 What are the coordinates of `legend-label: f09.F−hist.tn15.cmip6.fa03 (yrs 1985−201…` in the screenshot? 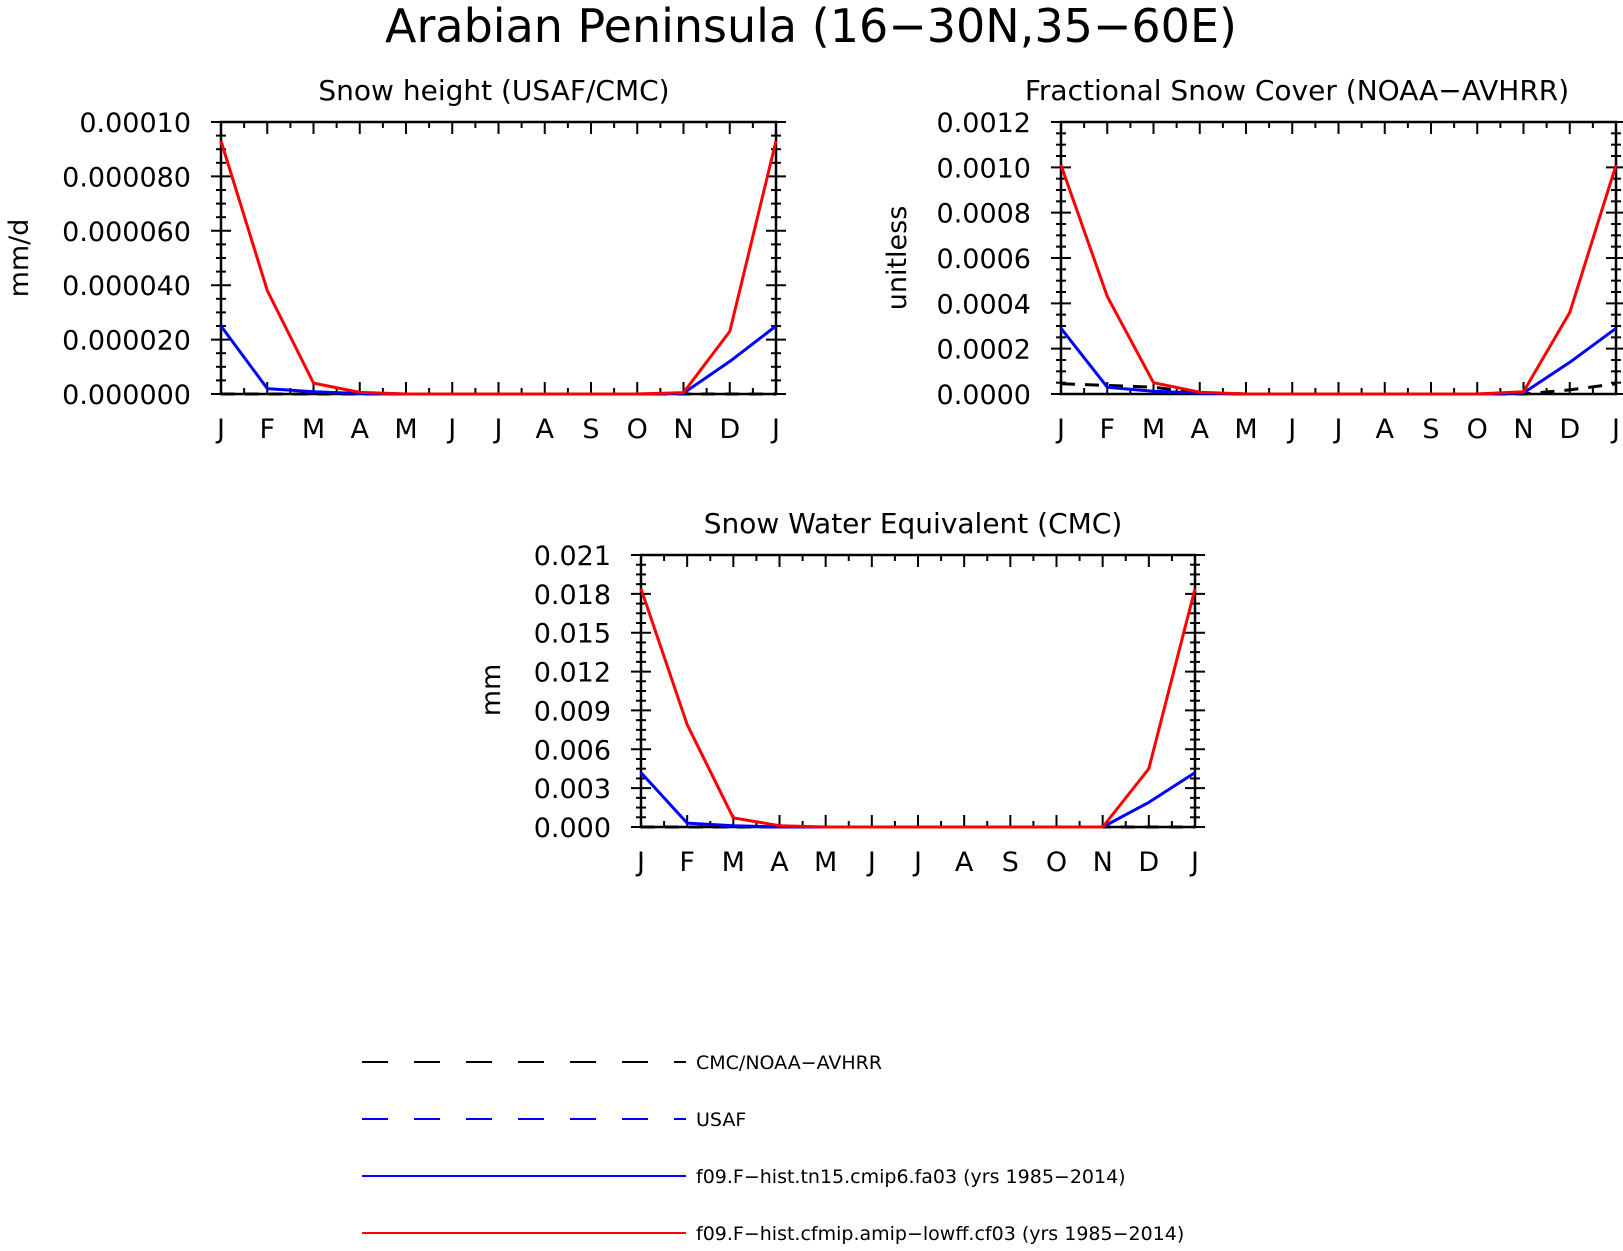 It's located at (911, 1177).